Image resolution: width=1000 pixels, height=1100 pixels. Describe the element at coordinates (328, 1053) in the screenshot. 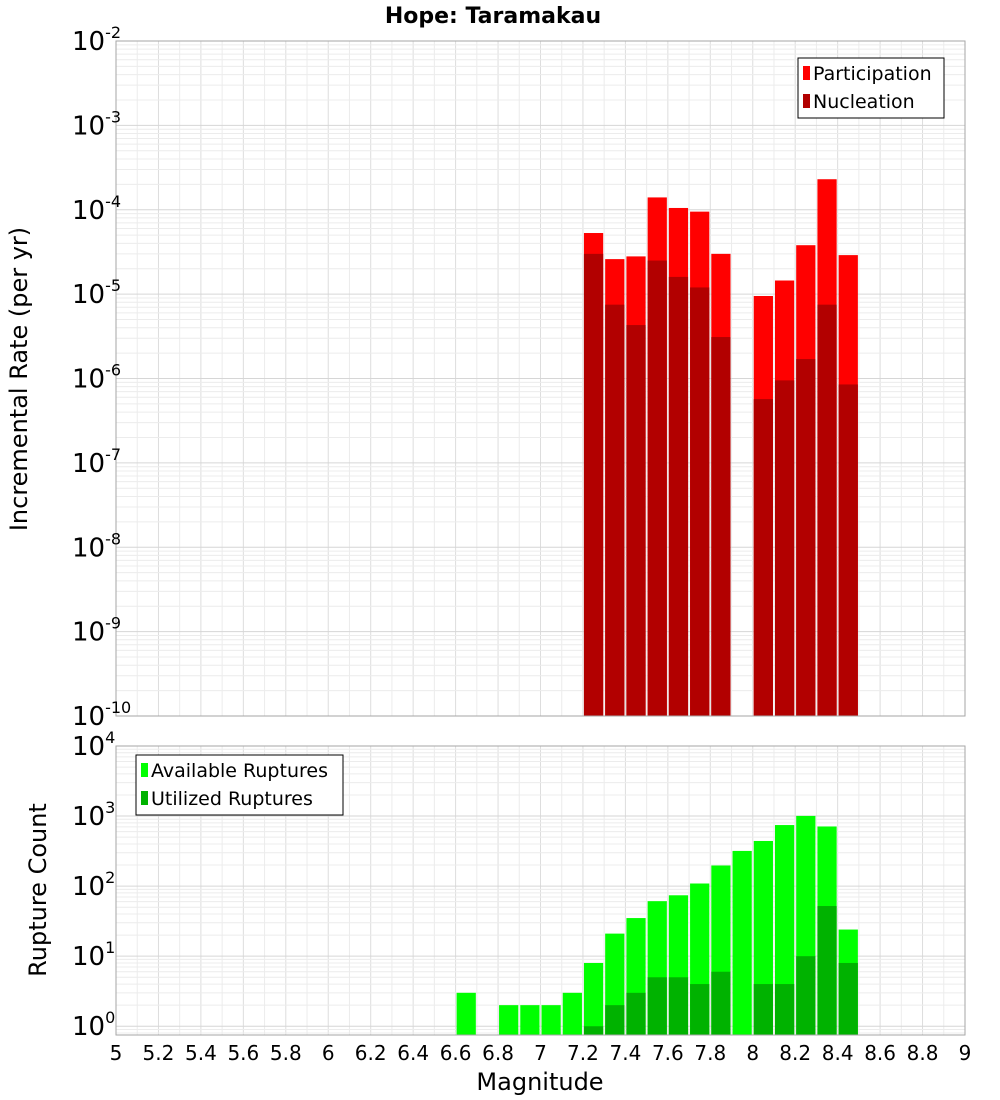

I see `x-tick-label: 6` at that location.